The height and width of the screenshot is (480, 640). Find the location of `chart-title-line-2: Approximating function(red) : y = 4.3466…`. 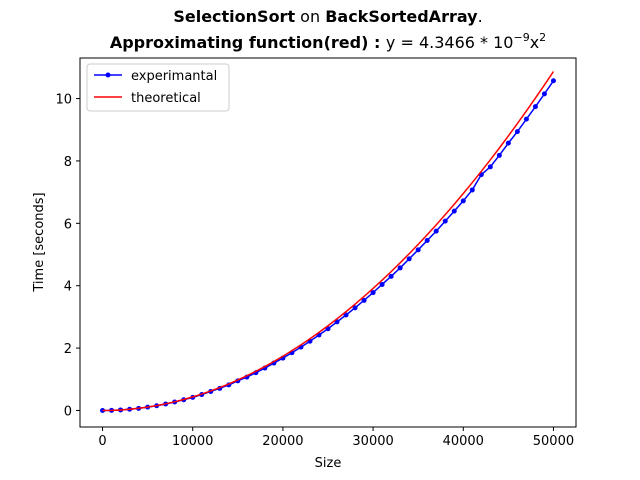

chart-title-line-2: Approximating function(red) : y = 4.3466… is located at coordinates (328, 41).